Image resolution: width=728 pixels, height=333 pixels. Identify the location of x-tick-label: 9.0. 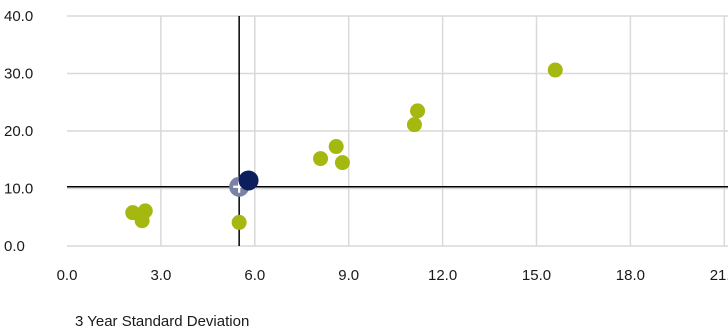
(348, 275).